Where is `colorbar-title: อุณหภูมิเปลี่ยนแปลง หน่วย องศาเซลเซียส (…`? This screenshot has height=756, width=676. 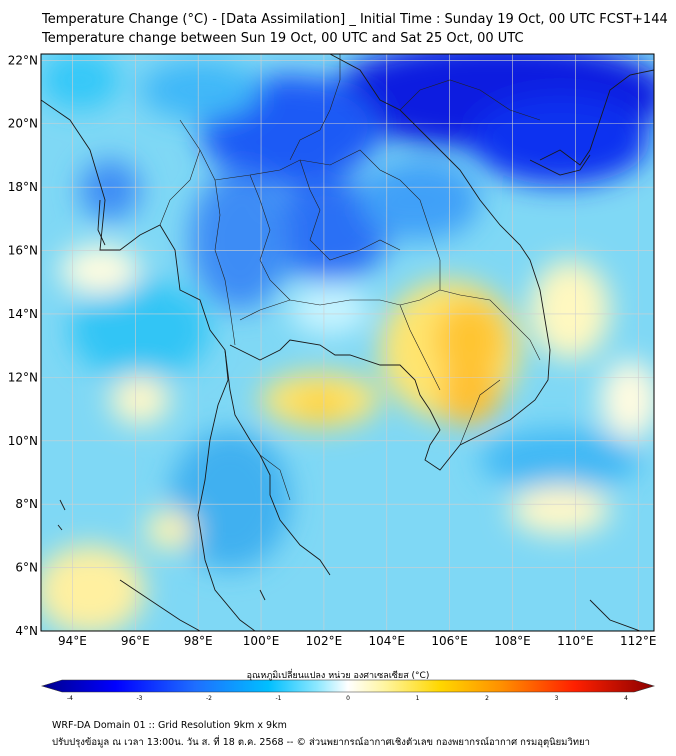 colorbar-title: อุณหภูมิเปลี่ยนแปลง หน่วย องศาเซลเซียส (… is located at coordinates (338, 676).